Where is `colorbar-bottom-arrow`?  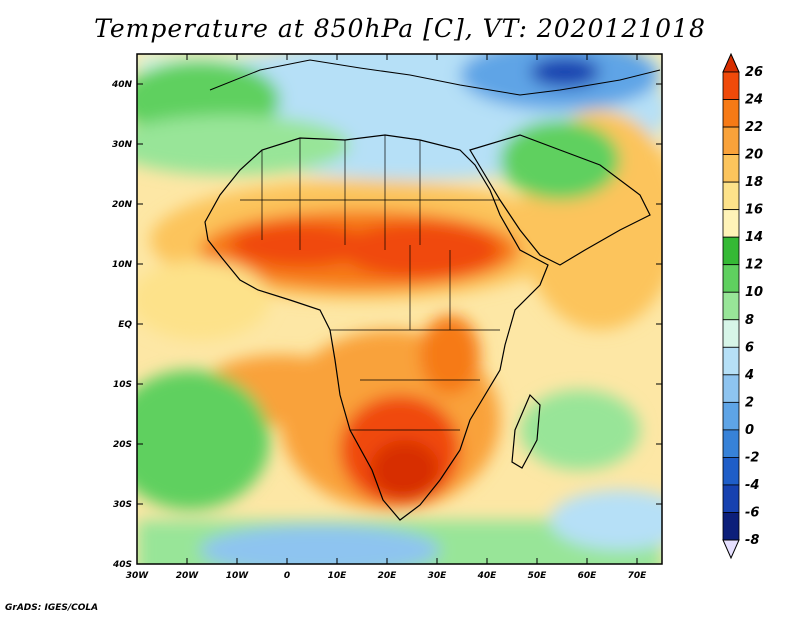
colorbar-bottom-arrow is located at coordinates (731, 549).